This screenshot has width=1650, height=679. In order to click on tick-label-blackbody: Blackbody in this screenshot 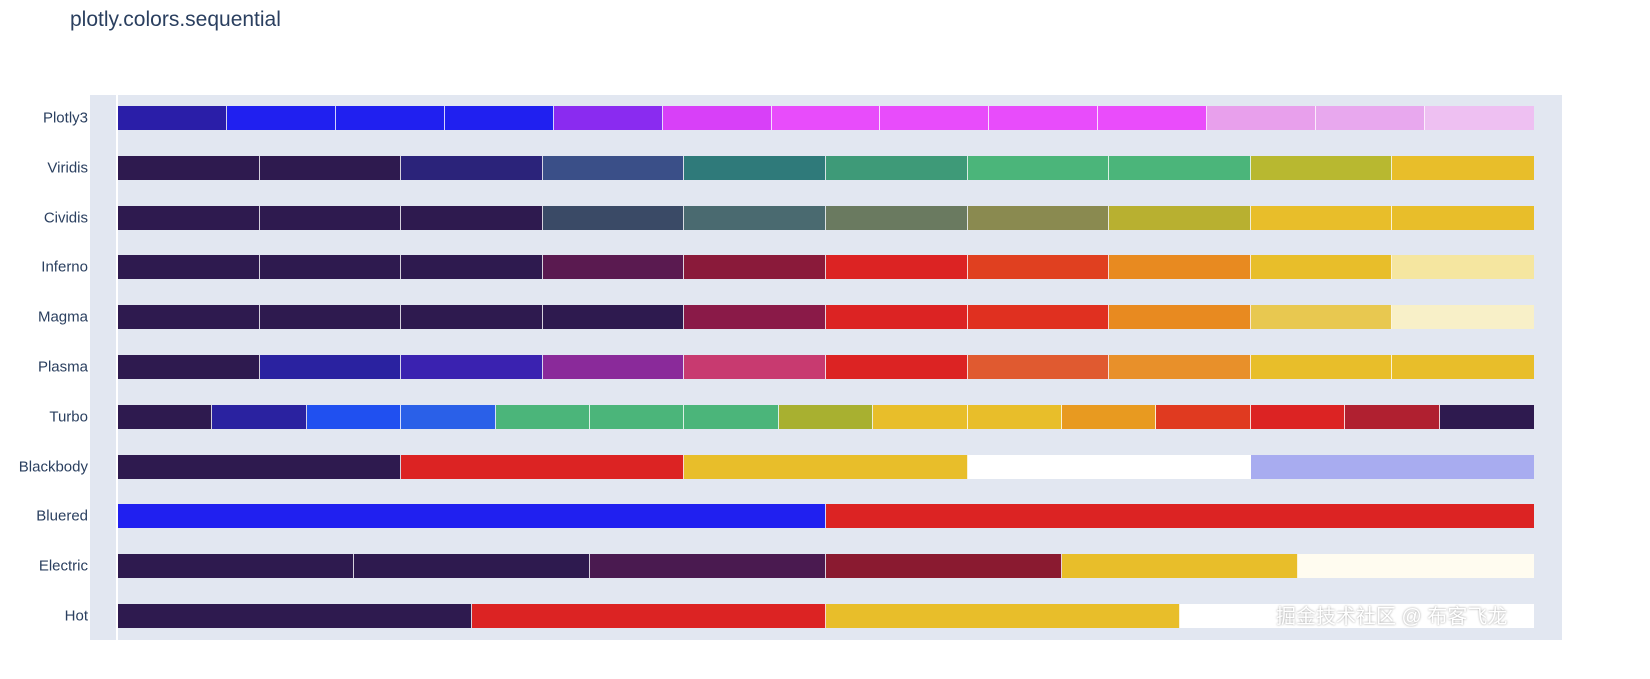, I will do `click(53, 467)`.